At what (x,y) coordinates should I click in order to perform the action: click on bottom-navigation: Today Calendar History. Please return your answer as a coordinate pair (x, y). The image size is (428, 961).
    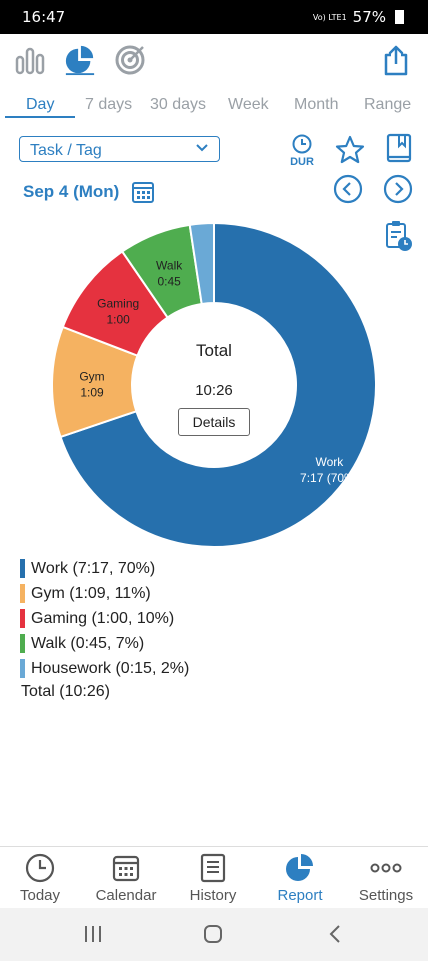
    Looking at the image, I should click on (214, 877).